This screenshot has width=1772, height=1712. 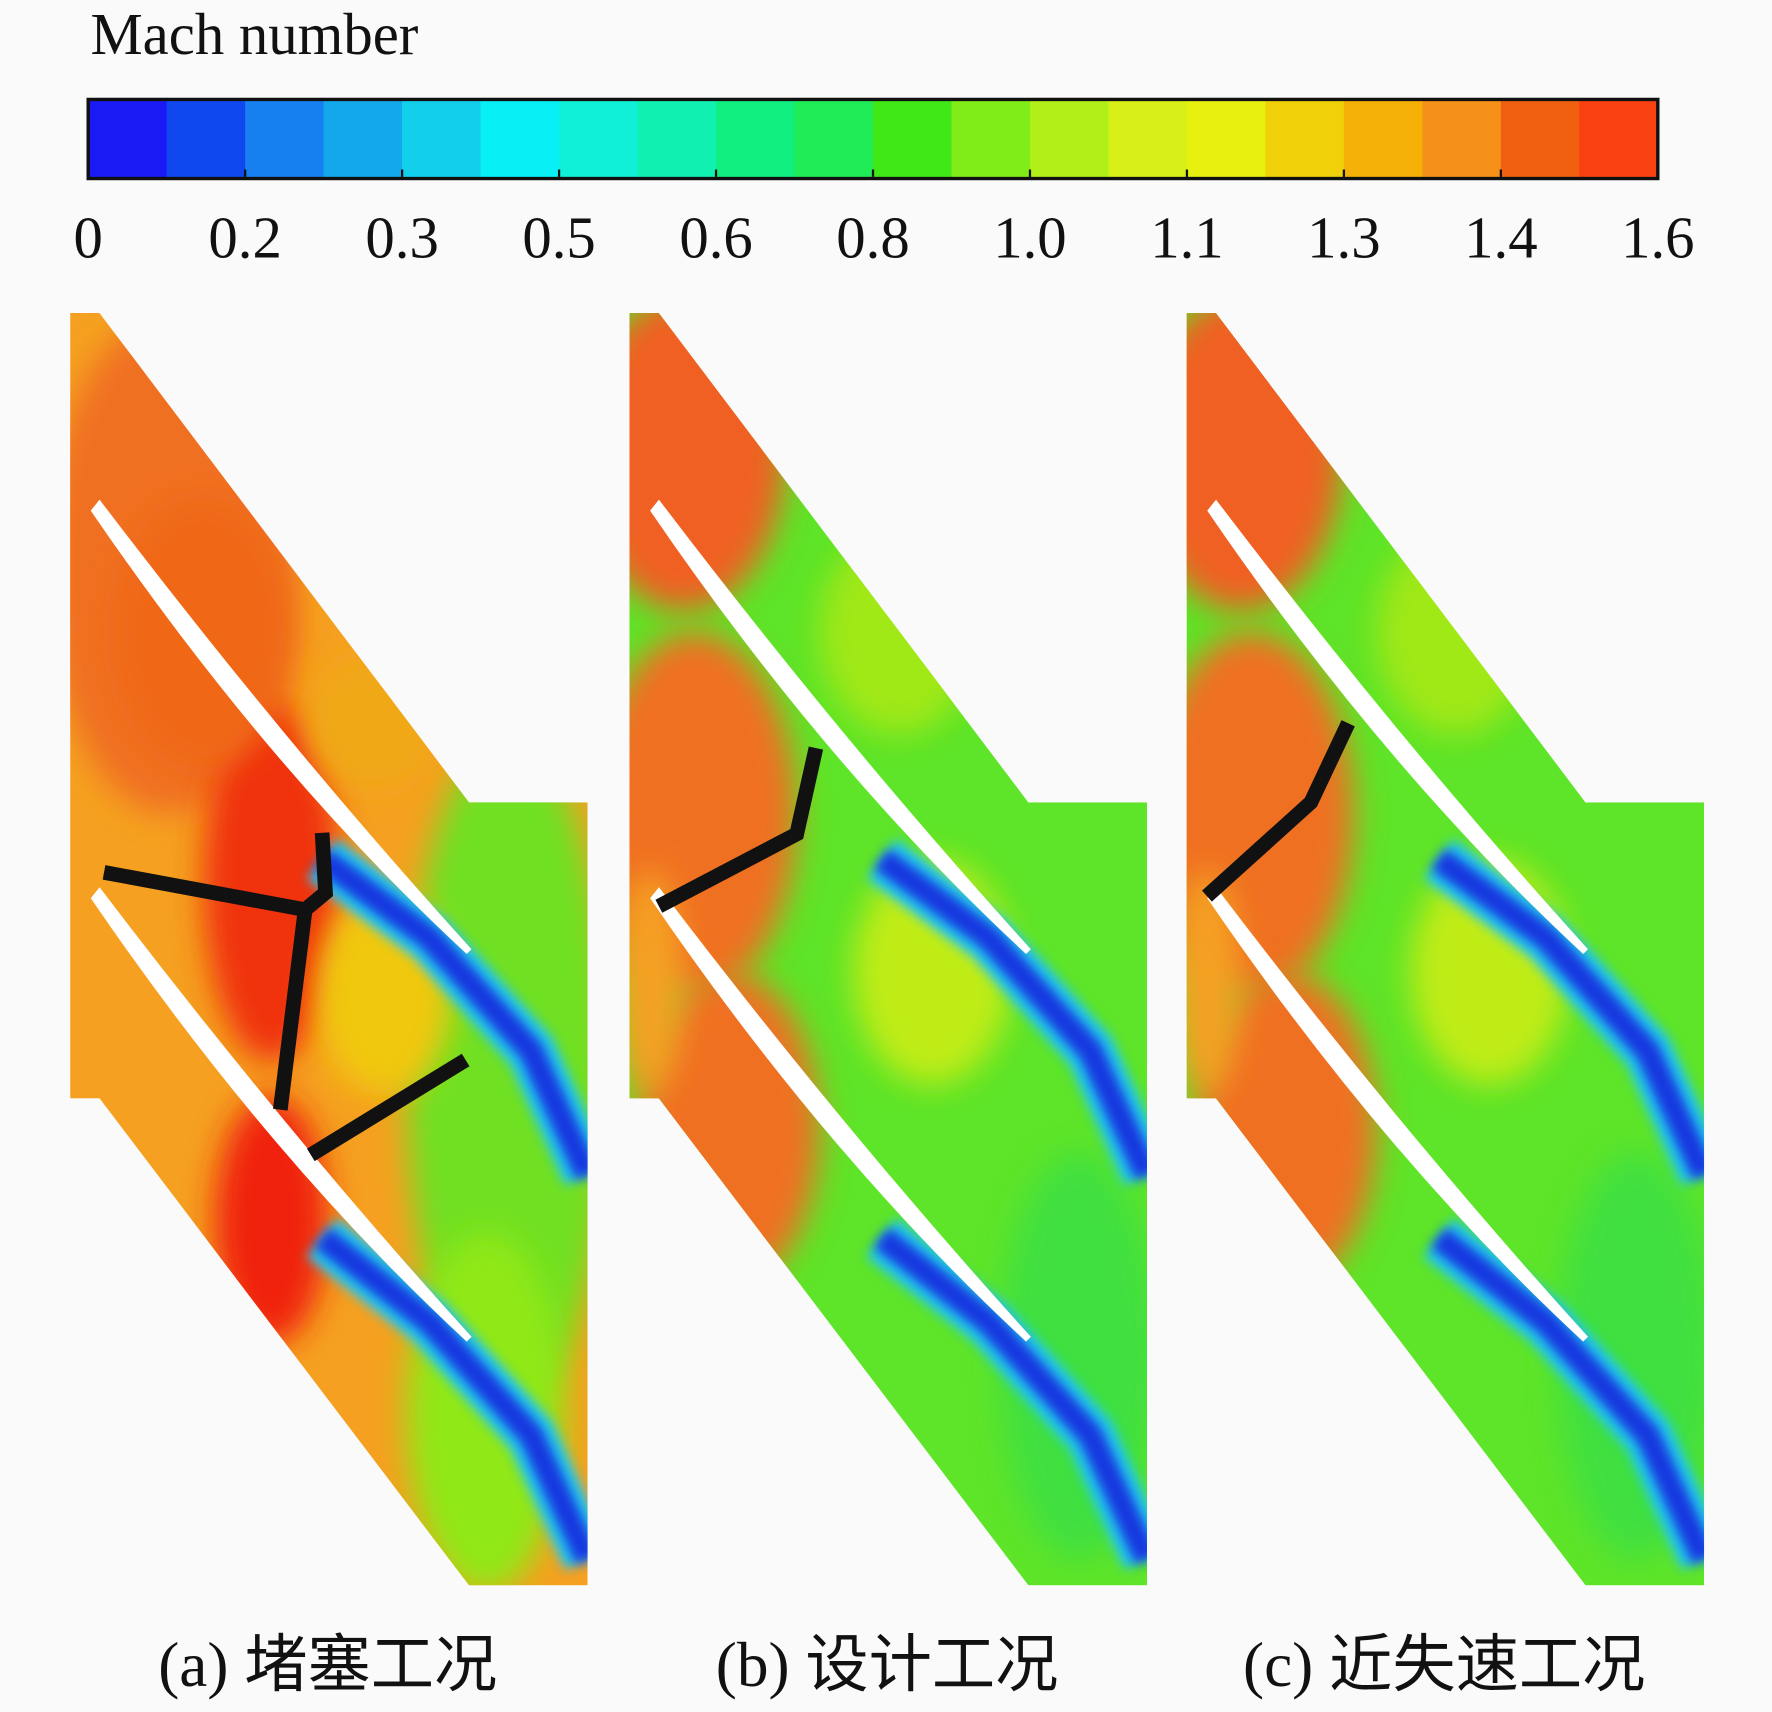 What do you see at coordinates (1186, 238) in the screenshot?
I see `colorbar-tick-label: 1.1` at bounding box center [1186, 238].